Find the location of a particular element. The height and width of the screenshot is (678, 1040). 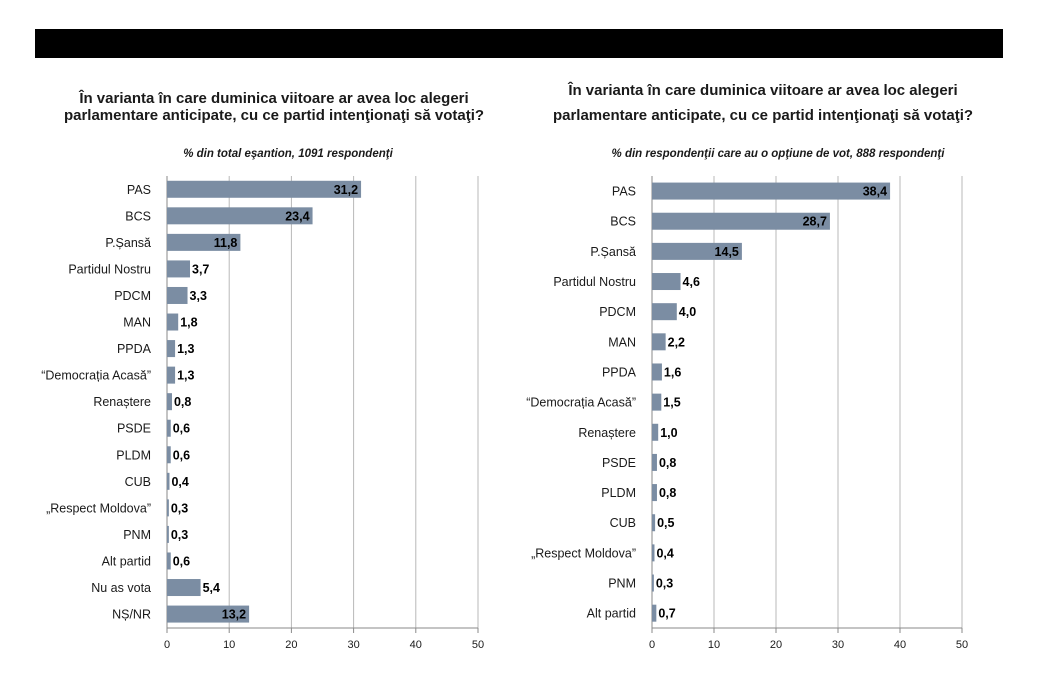

chart-0-value-label-16: 13,2 is located at coordinates (234, 615).